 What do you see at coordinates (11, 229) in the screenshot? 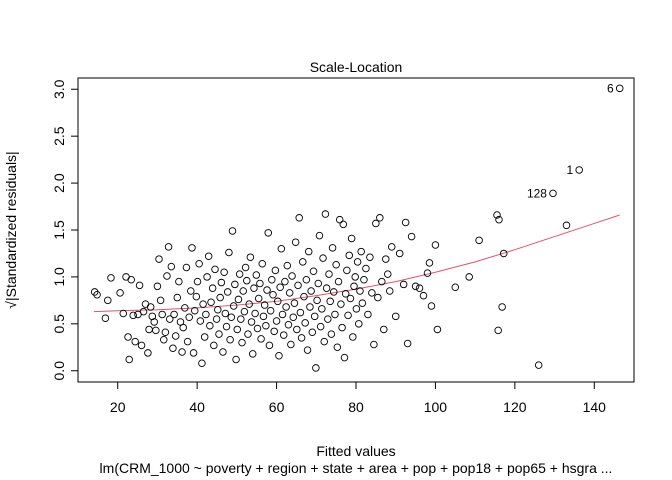
I see `y-axis-label: √|Standardized residuals|` at bounding box center [11, 229].